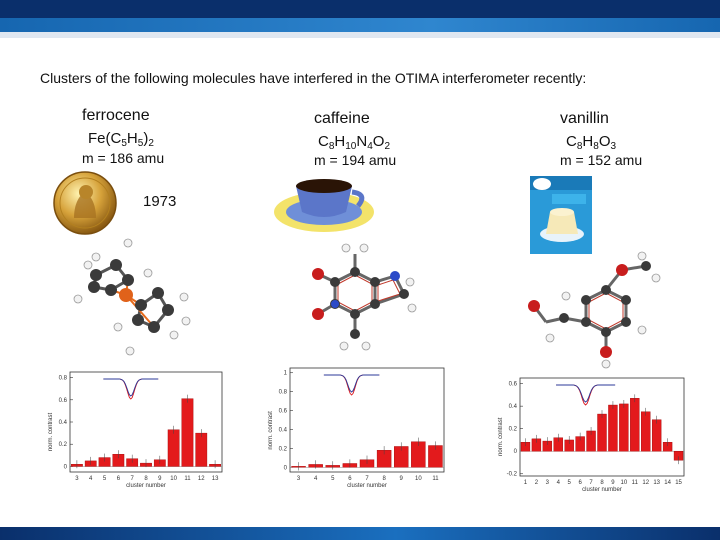 The width and height of the screenshot is (720, 540). Describe the element at coordinates (678, 483) in the screenshot. I see `x-tick-label: 15` at that location.